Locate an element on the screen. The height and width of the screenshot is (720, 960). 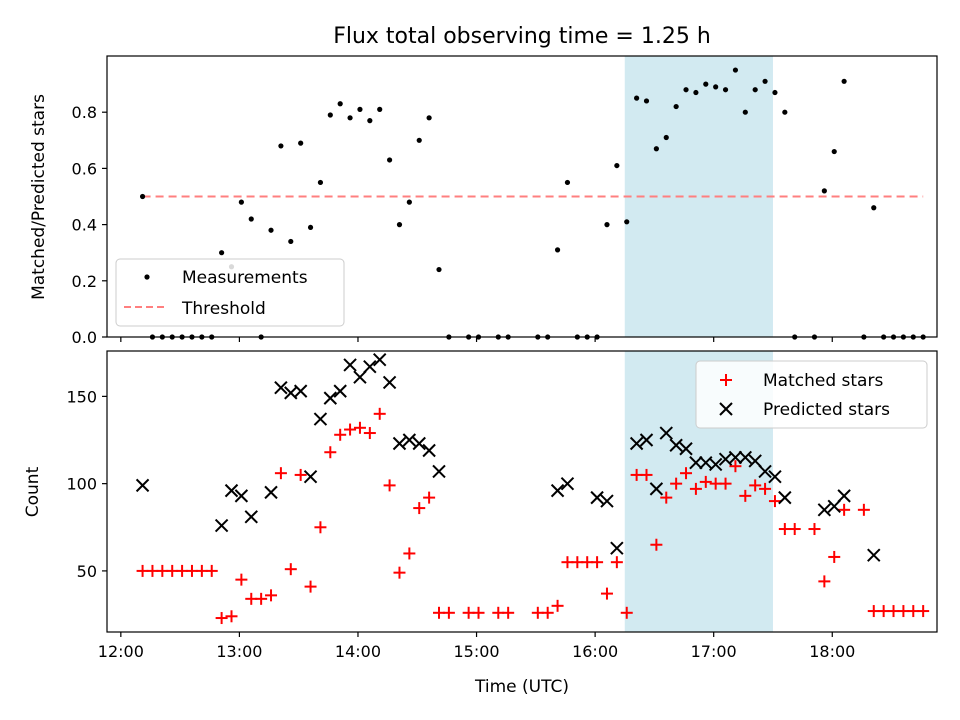
legend-predicted-marker is located at coordinates (726, 409).